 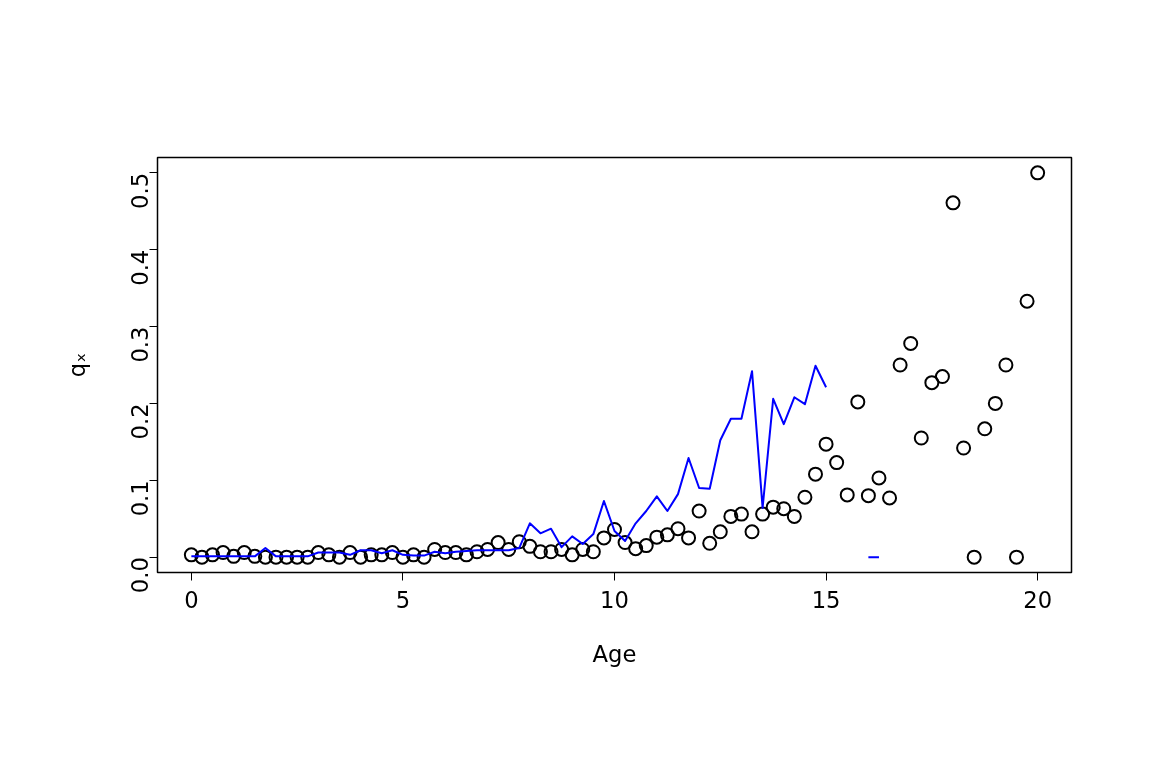 What do you see at coordinates (140, 190) in the screenshot?
I see `y-tick-label: 0.5` at bounding box center [140, 190].